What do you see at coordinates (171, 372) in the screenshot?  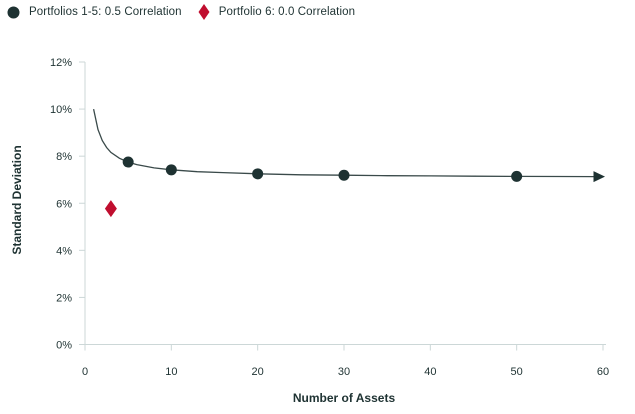 I see `x-tick-label: 10` at bounding box center [171, 372].